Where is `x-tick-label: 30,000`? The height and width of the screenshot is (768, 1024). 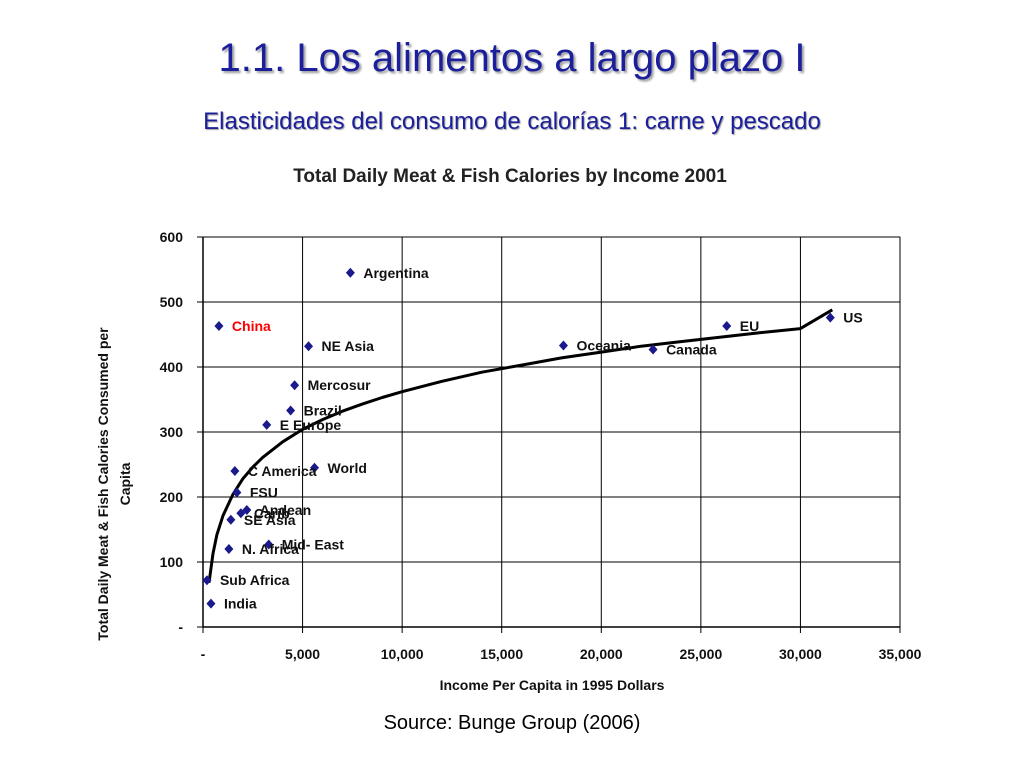 x-tick-label: 30,000 is located at coordinates (800, 654).